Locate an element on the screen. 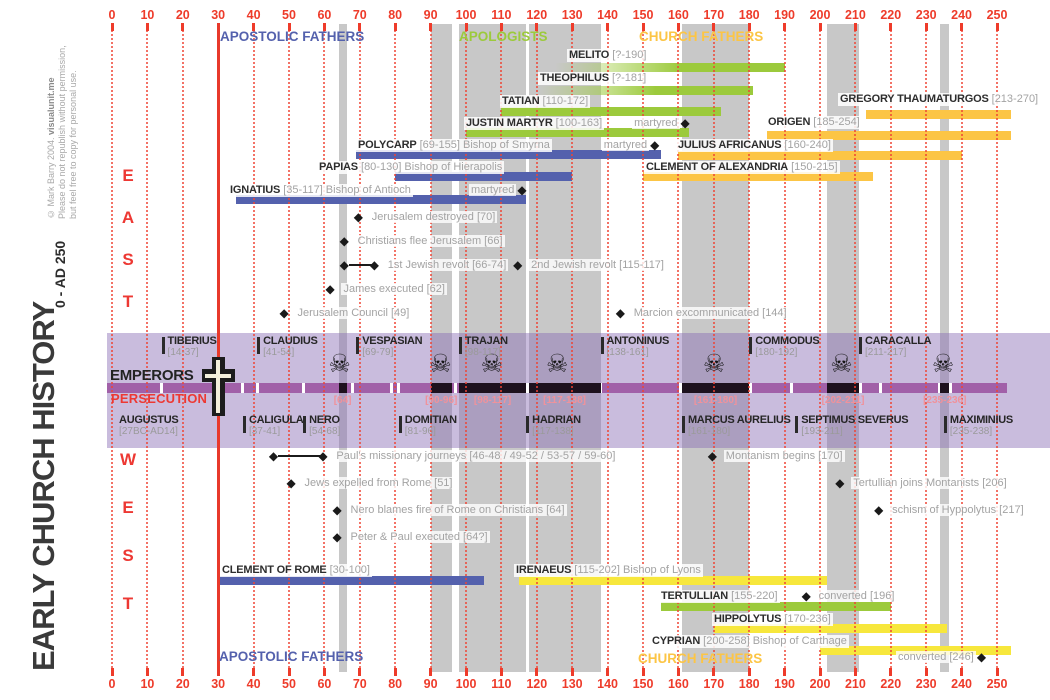  axis-label-bottom: 0 is located at coordinates (112, 684).